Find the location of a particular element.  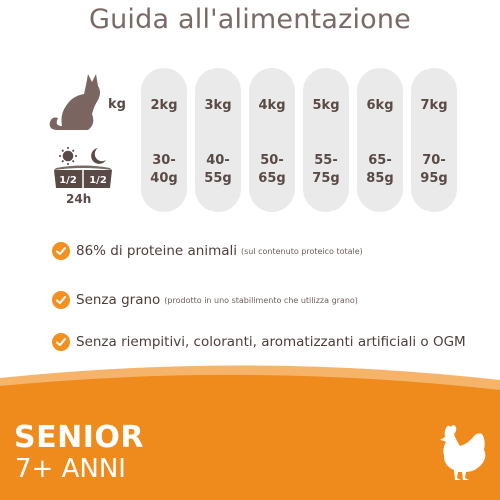

grams-value: 55- 75g is located at coordinates (326, 169).